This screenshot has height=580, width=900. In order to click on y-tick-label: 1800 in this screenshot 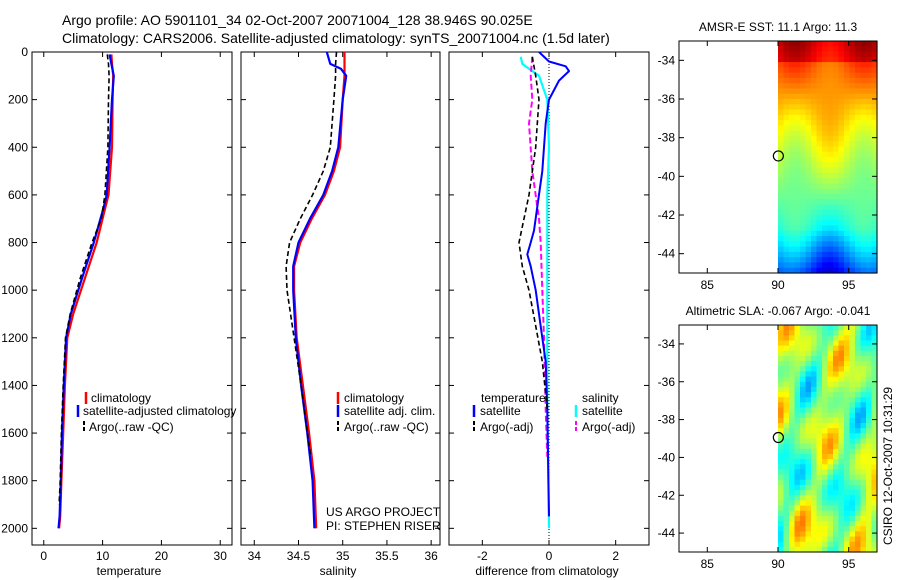, I will do `click(14, 481)`.